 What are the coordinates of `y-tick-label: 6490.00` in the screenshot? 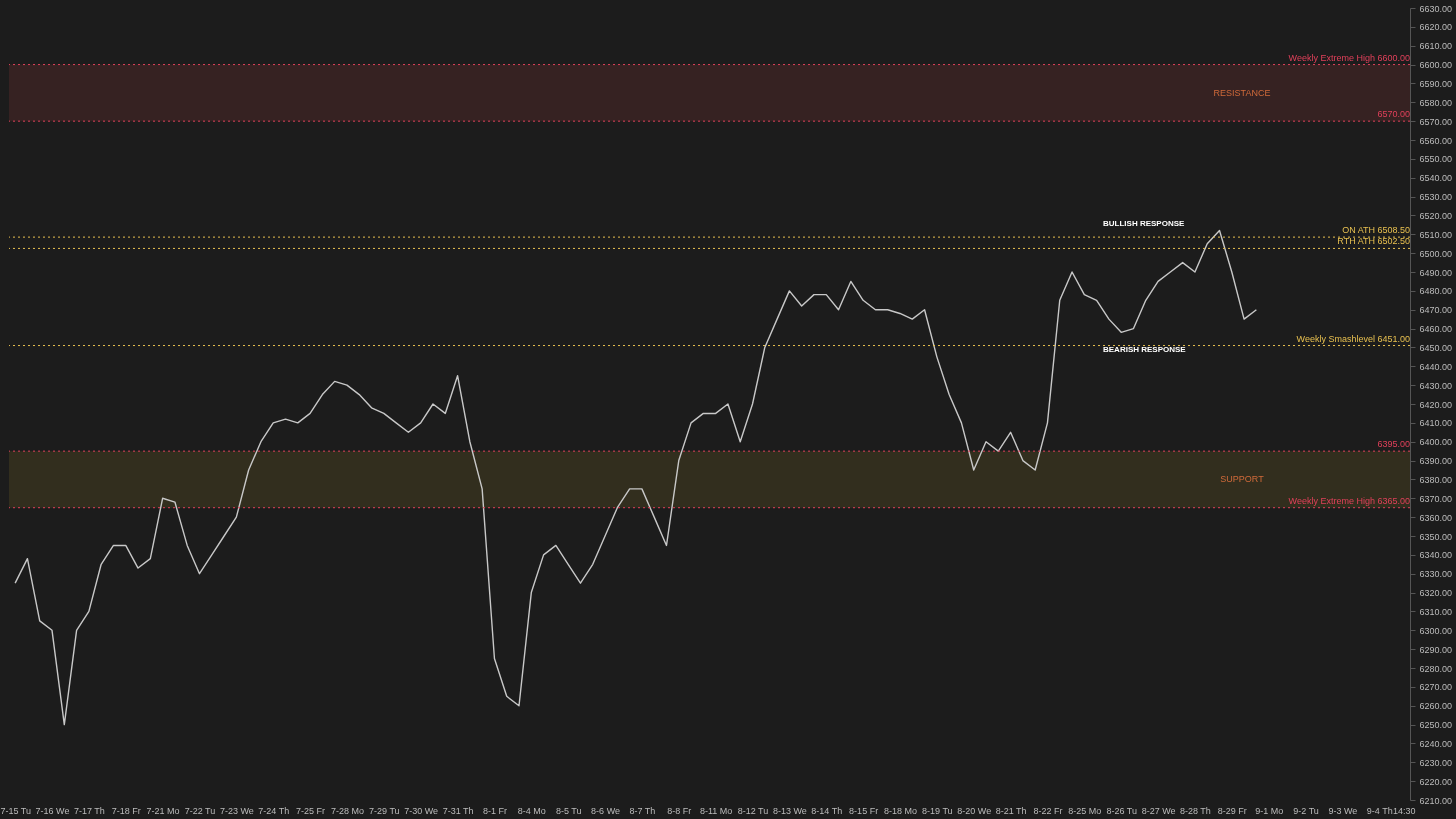 It's located at (1436, 272).